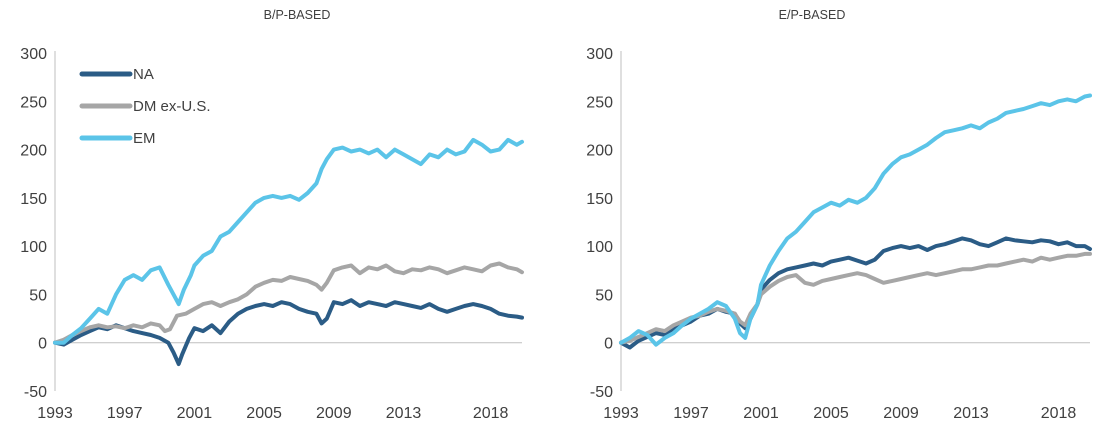  I want to click on chart-title: E/P-BASED, so click(812, 15).